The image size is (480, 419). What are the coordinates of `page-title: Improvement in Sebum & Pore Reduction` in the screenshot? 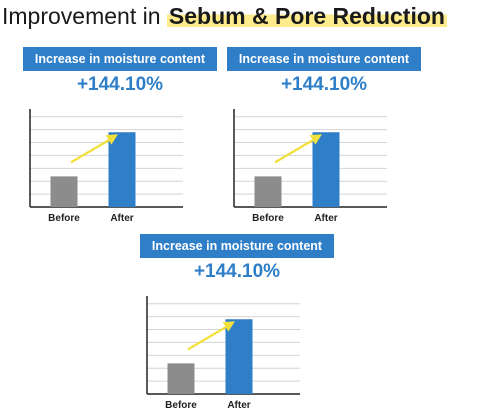 It's located at (224, 16).